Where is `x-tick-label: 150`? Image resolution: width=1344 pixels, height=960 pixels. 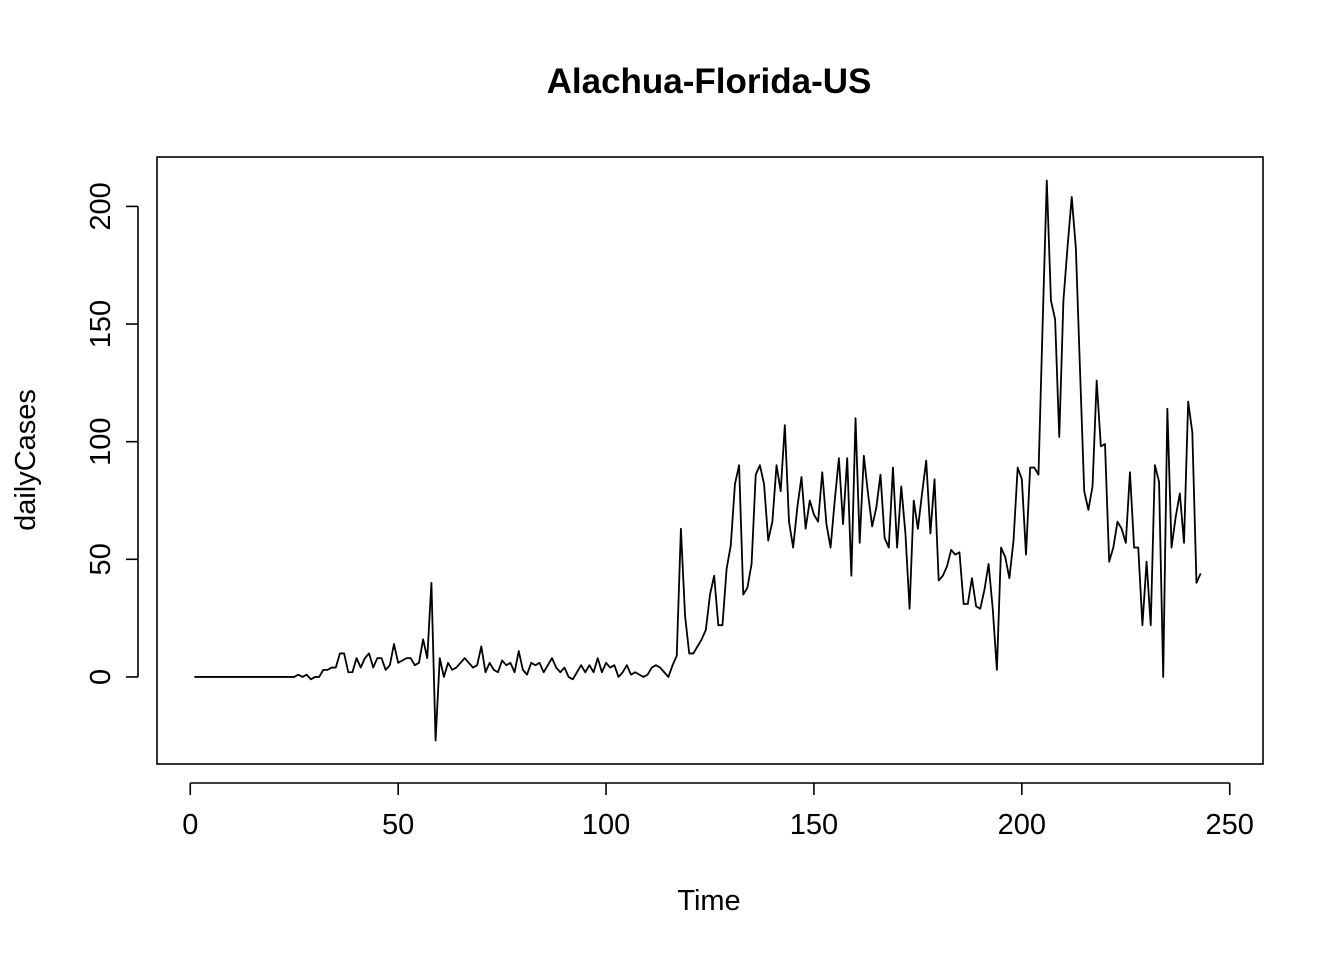 x-tick-label: 150 is located at coordinates (814, 825).